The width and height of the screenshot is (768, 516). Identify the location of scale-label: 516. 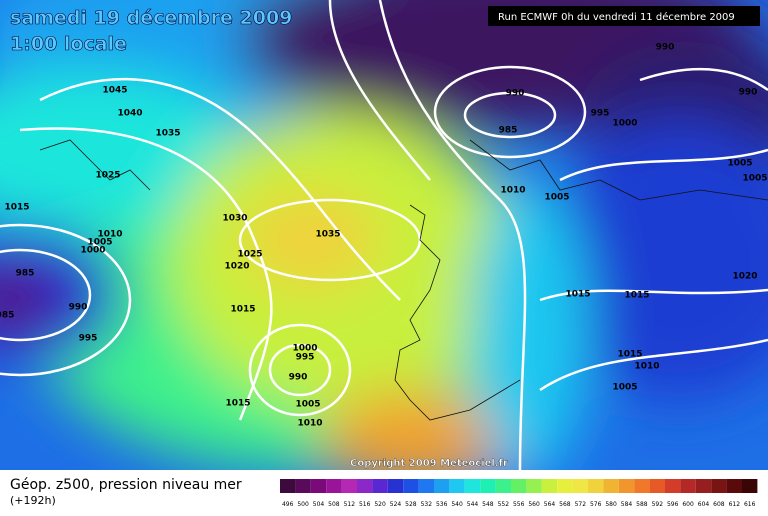
(365, 504).